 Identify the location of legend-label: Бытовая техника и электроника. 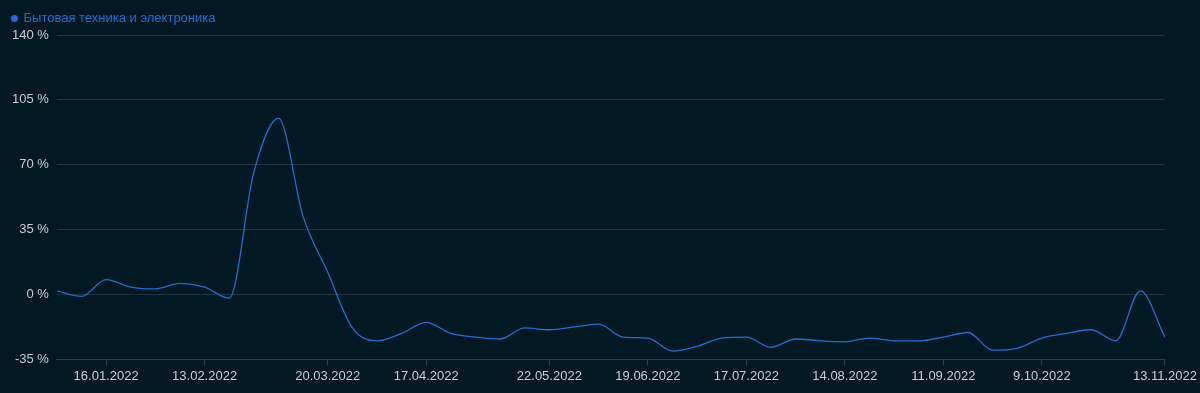
(120, 18).